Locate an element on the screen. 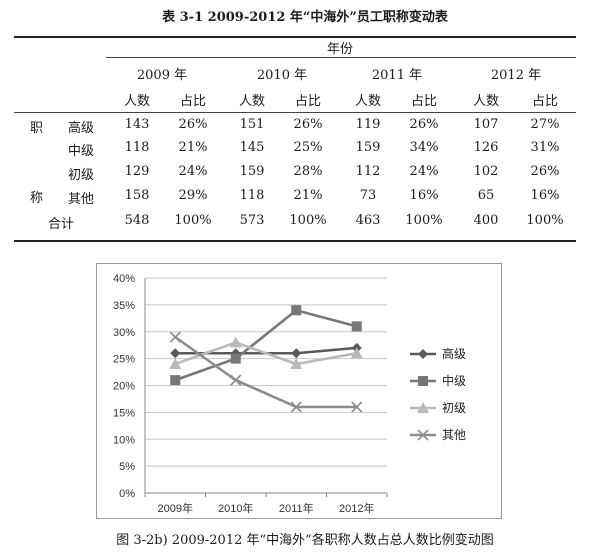  table-cell: 65 is located at coordinates (486, 195).